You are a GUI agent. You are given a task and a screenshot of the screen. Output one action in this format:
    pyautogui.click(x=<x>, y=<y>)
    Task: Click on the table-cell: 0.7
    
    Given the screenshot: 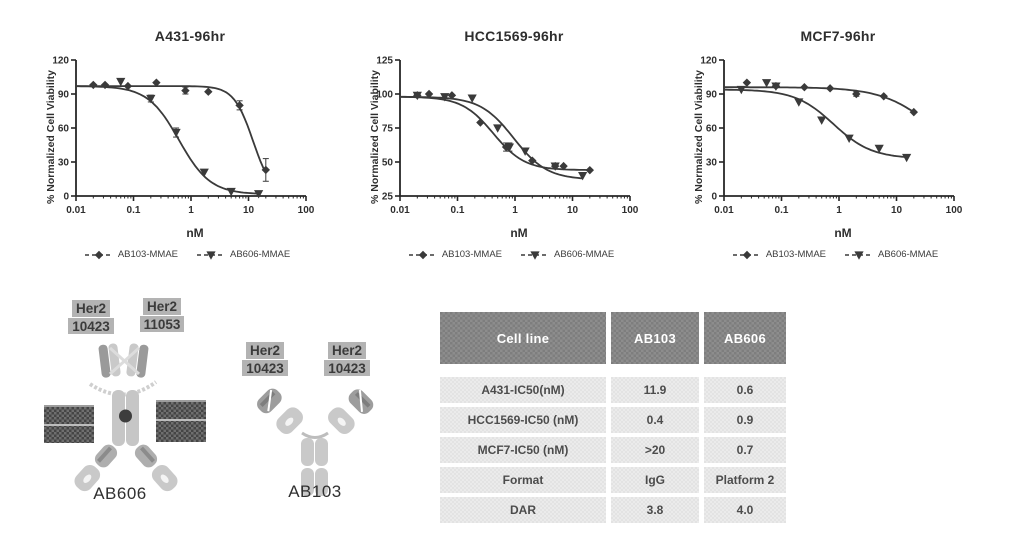 What is the action you would take?
    pyautogui.click(x=745, y=450)
    